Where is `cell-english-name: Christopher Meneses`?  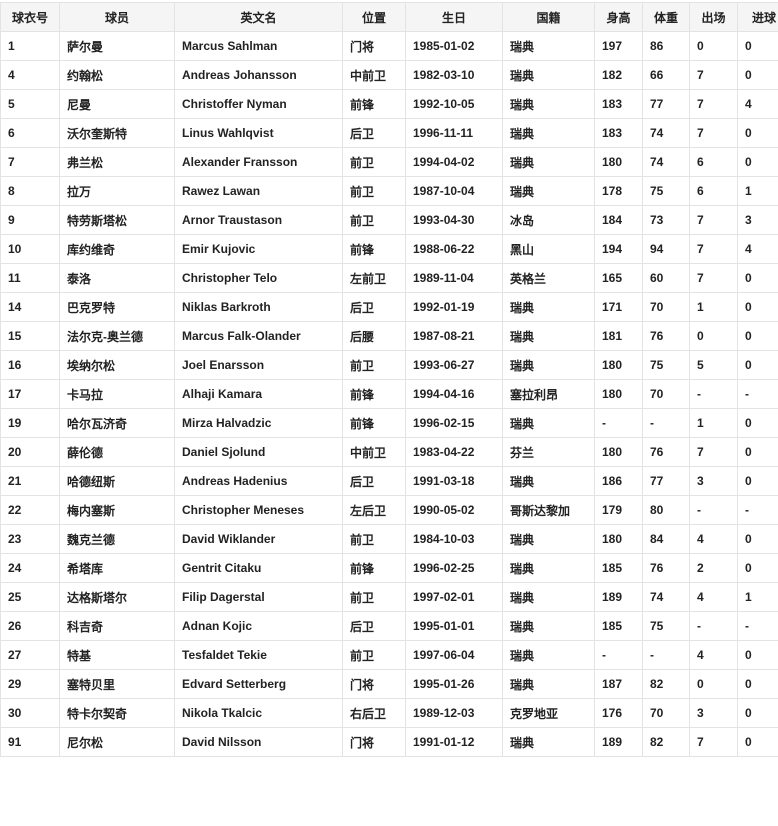
cell-english-name: Christopher Meneses is located at coordinates (258, 510).